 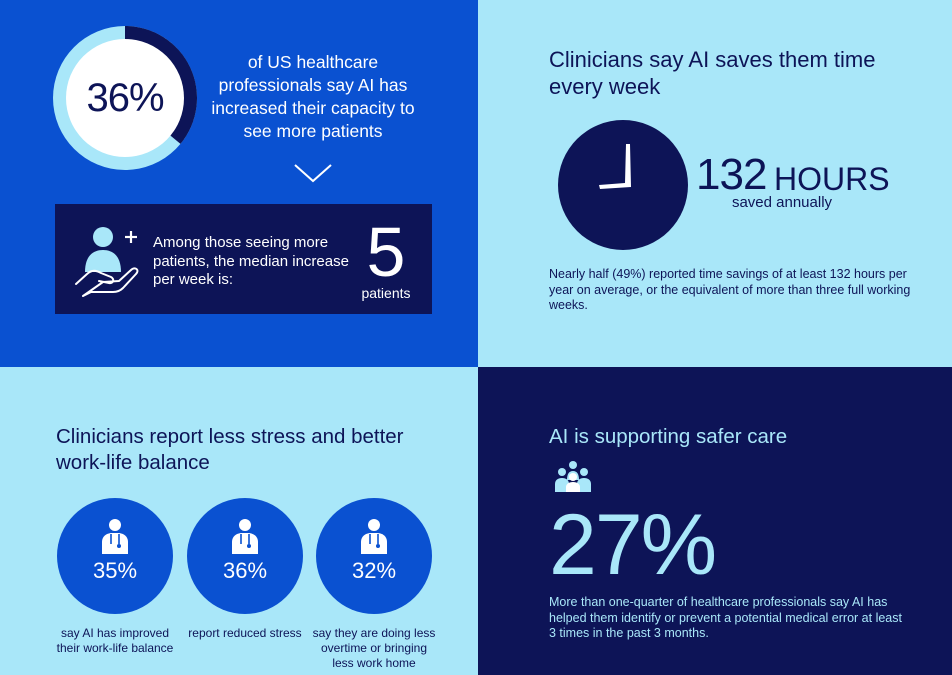 I want to click on reduced-stress-caption: report reduced stress, so click(x=245, y=633).